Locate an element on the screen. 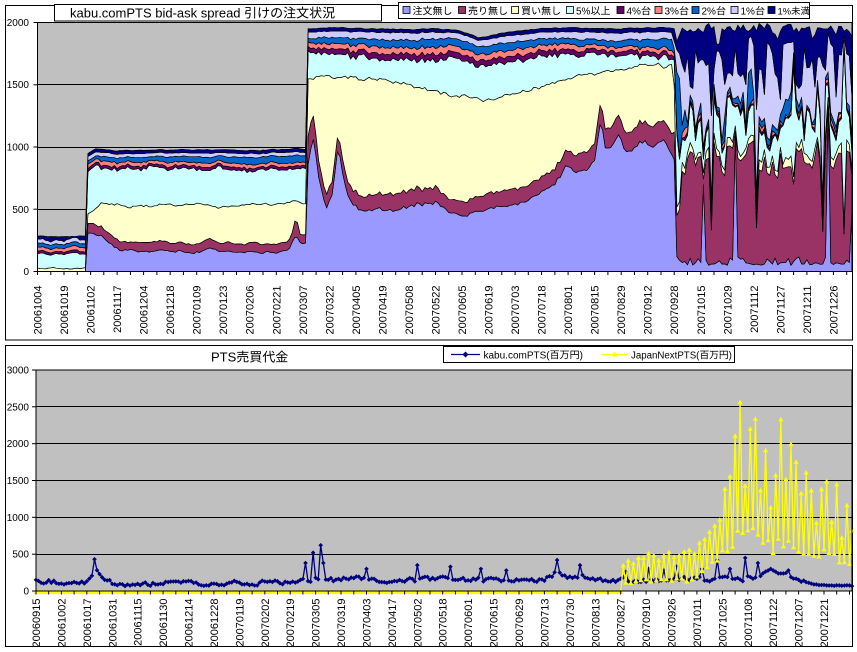 This screenshot has width=857, height=652. svg-text: 20070319 is located at coordinates (342, 623).